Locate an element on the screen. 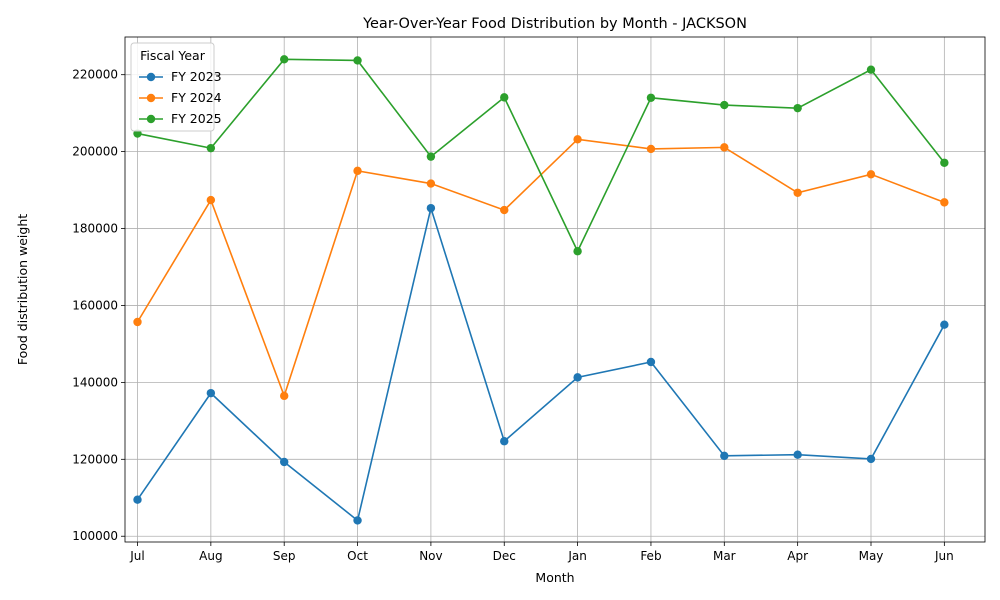 This screenshot has height=600, width=1000. x-tick-label: Apr is located at coordinates (797, 556).